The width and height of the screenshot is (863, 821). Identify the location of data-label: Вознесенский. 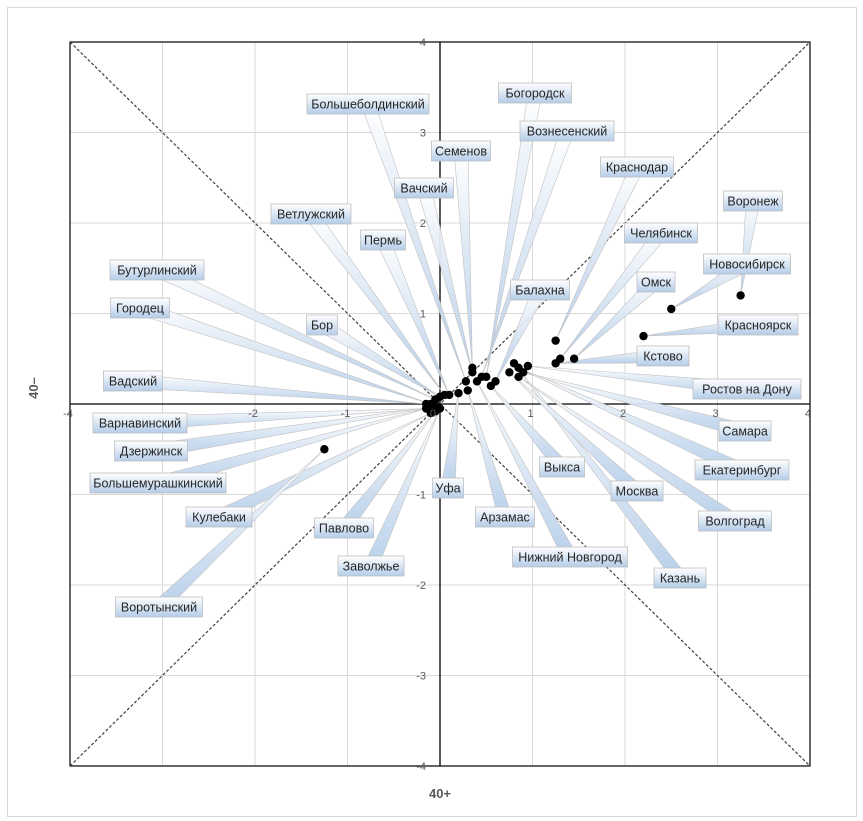
(567, 132).